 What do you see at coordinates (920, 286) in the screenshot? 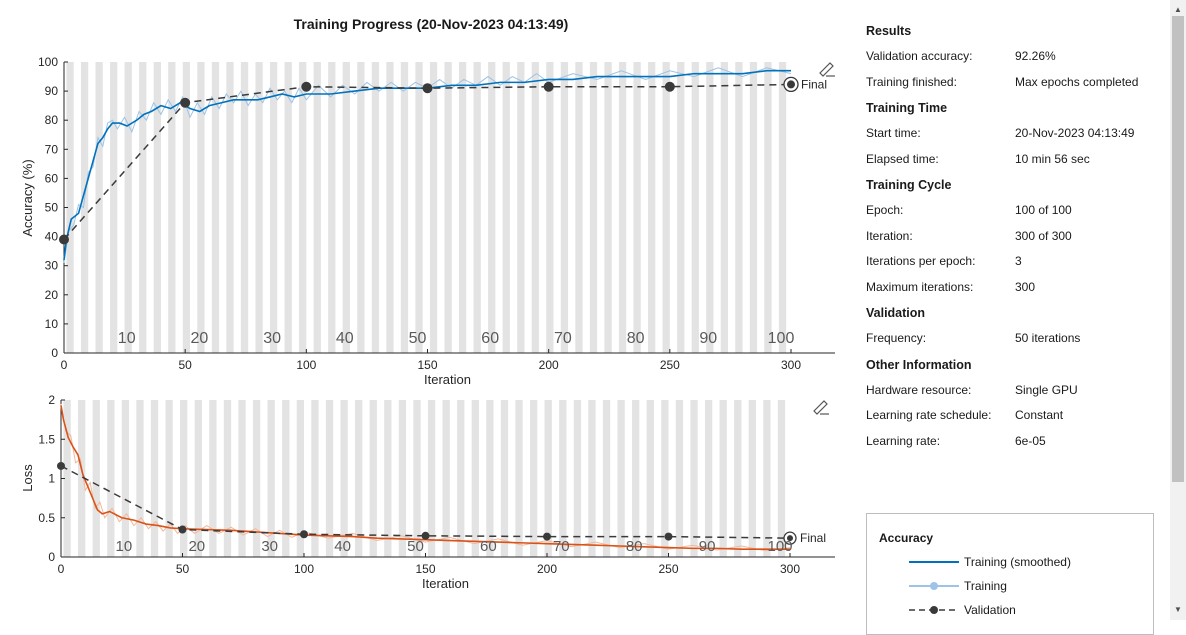
I see `info-label: Maximum iterations:` at bounding box center [920, 286].